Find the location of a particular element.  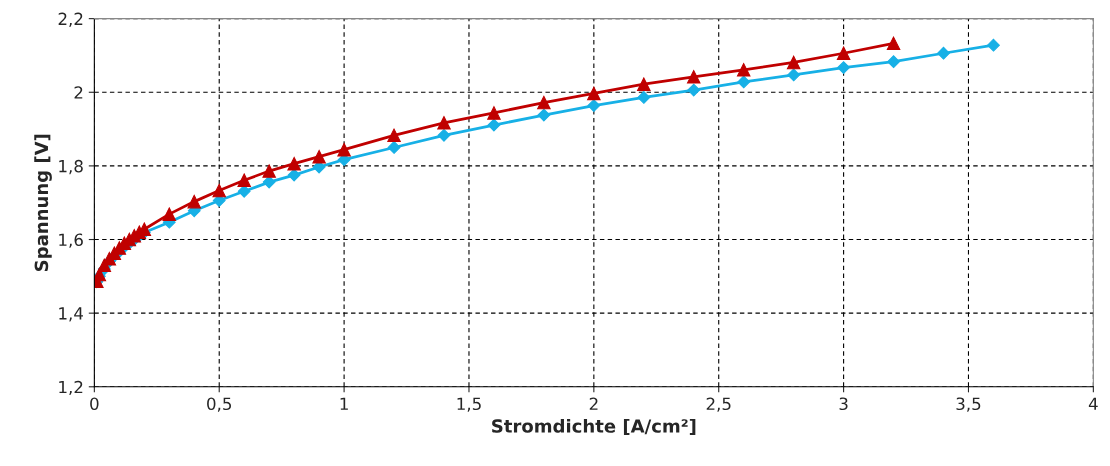

y-tick-label: 2 is located at coordinates (78, 92).